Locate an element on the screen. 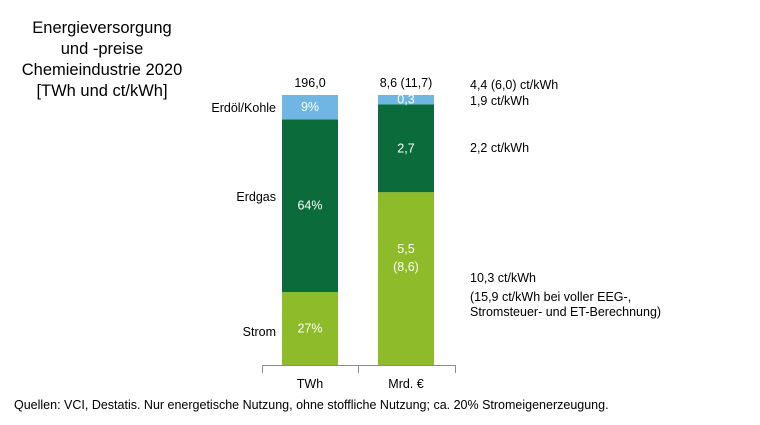 Image resolution: width=760 pixels, height=425 pixels. data-label-2-1-0: 0,3 is located at coordinates (405, 100).